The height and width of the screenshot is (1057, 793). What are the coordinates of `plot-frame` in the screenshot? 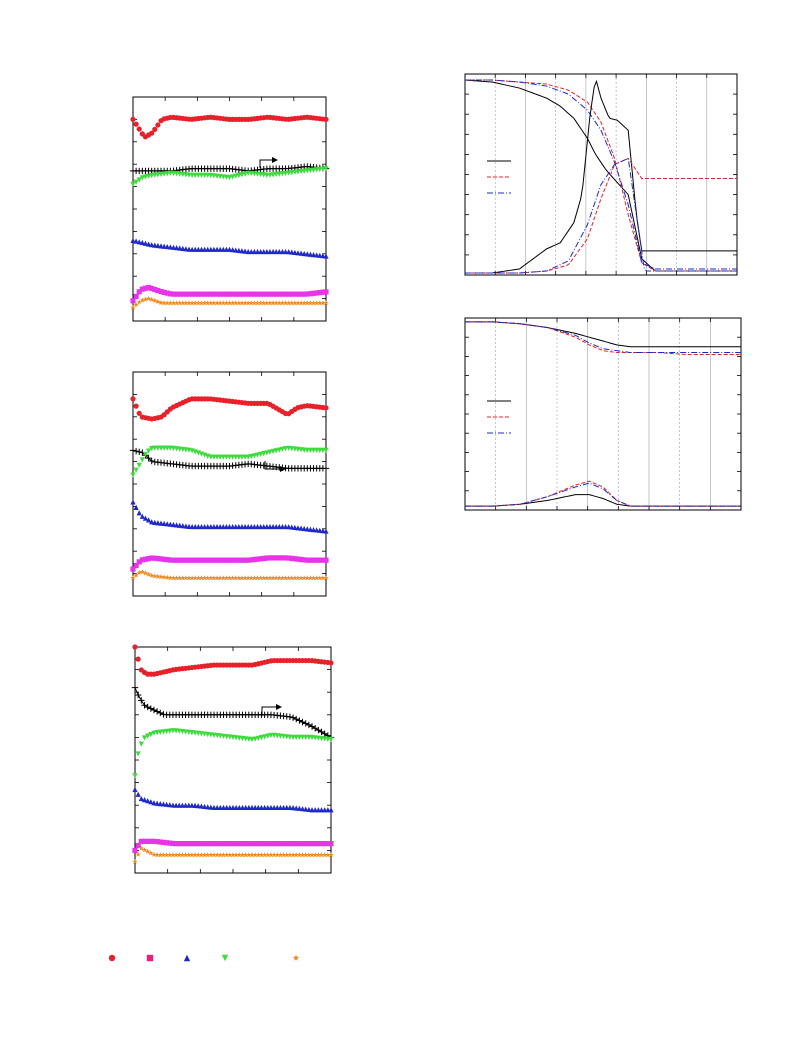 It's located at (229, 209).